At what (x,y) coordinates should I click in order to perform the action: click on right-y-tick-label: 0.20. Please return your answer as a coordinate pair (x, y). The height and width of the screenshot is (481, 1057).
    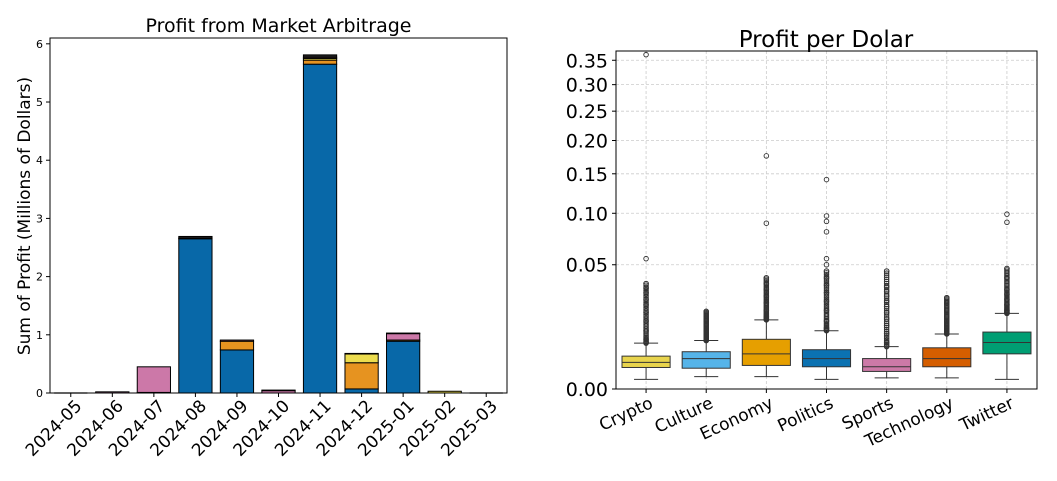
    Looking at the image, I should click on (587, 141).